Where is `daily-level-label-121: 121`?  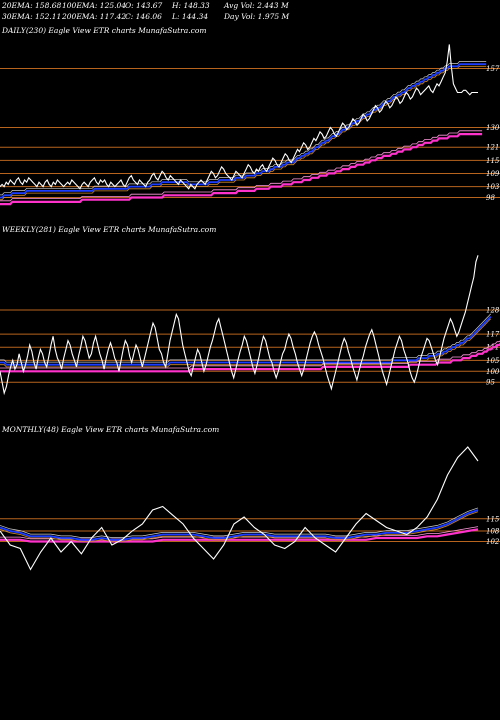
daily-level-label-121: 121 is located at coordinates (492, 148).